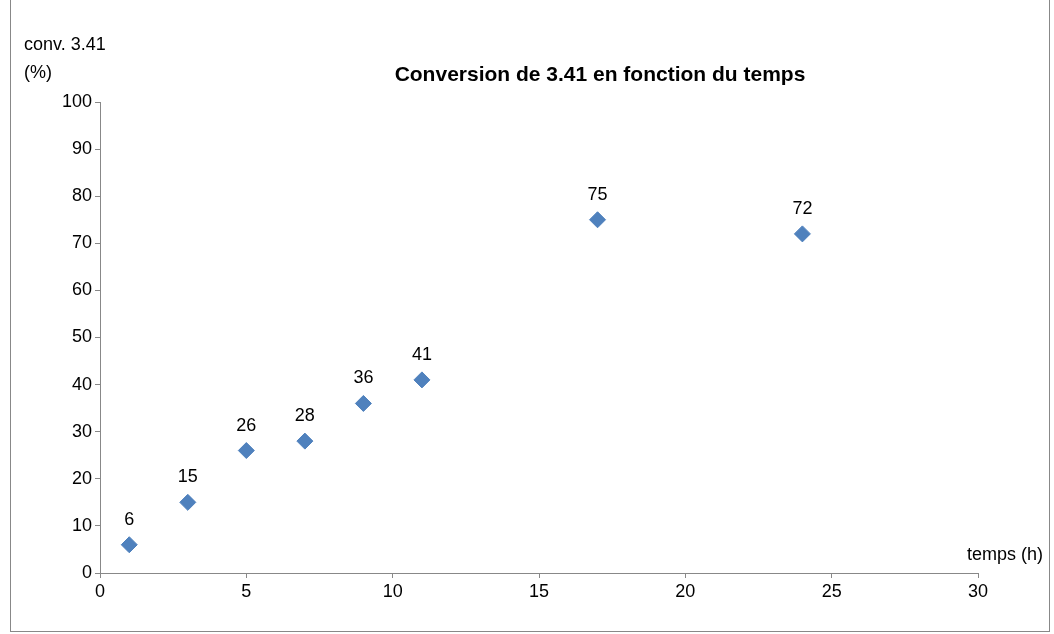 Image resolution: width=1054 pixels, height=634 pixels. Describe the element at coordinates (81, 289) in the screenshot. I see `y-tick-label: 60` at that location.